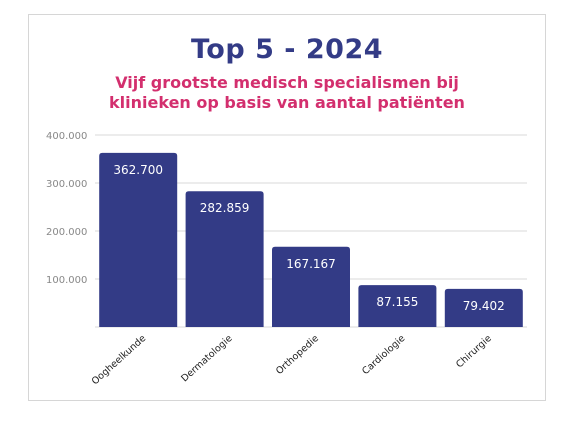 The image size is (582, 430). I want to click on category-label: Oogheelkunde, so click(119, 360).